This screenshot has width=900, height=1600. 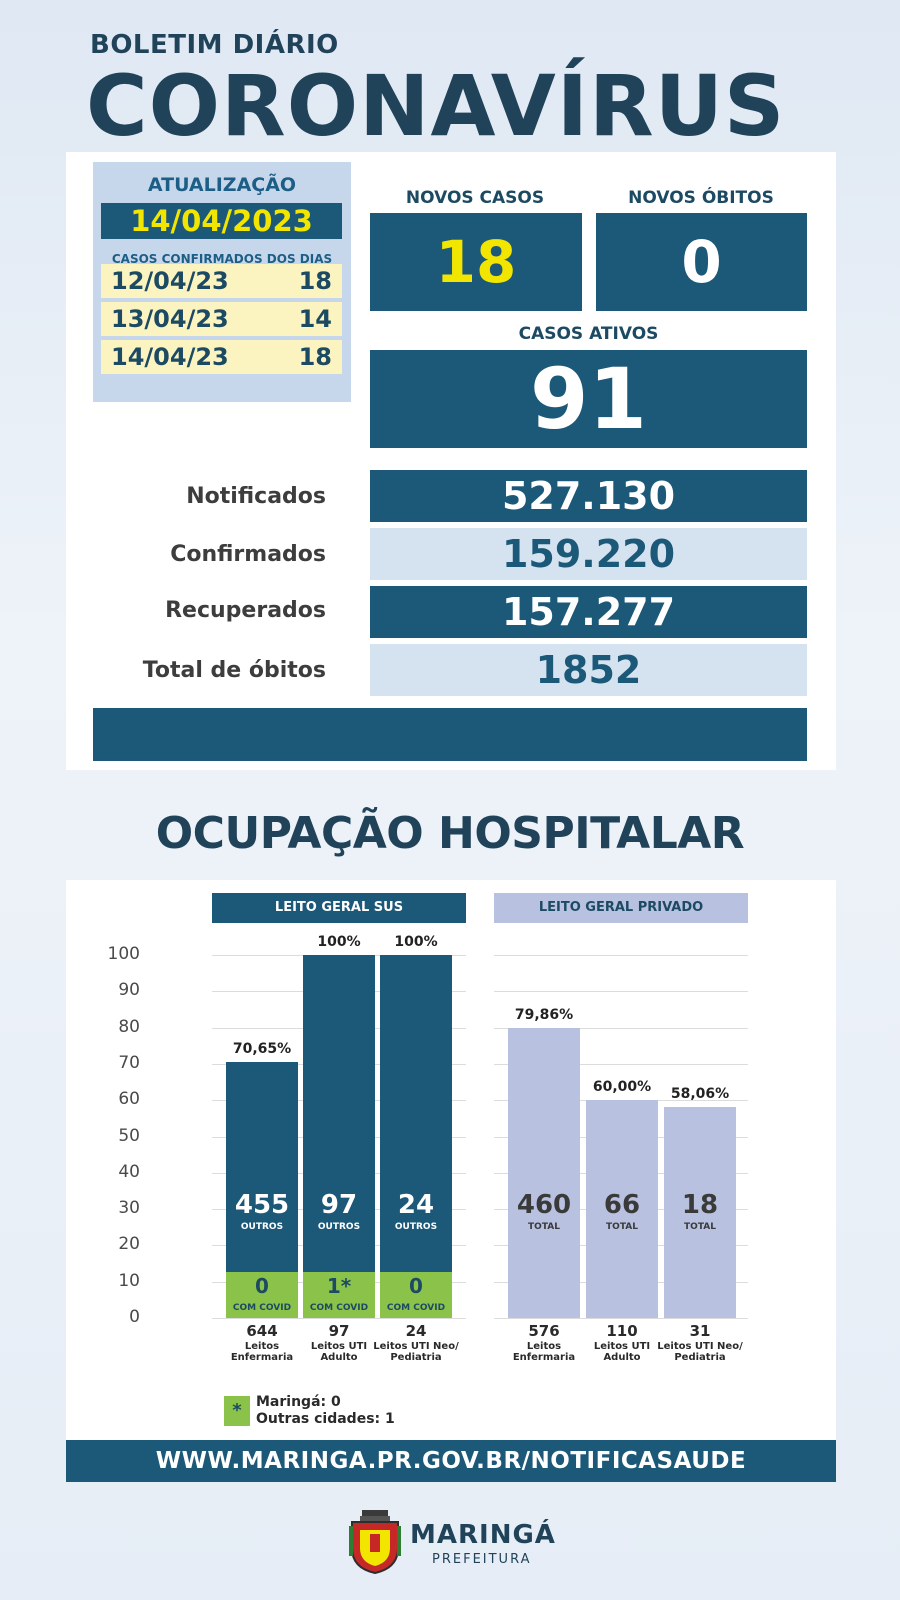 I want to click on legend-covid-marker: *, so click(x=237, y=1411).